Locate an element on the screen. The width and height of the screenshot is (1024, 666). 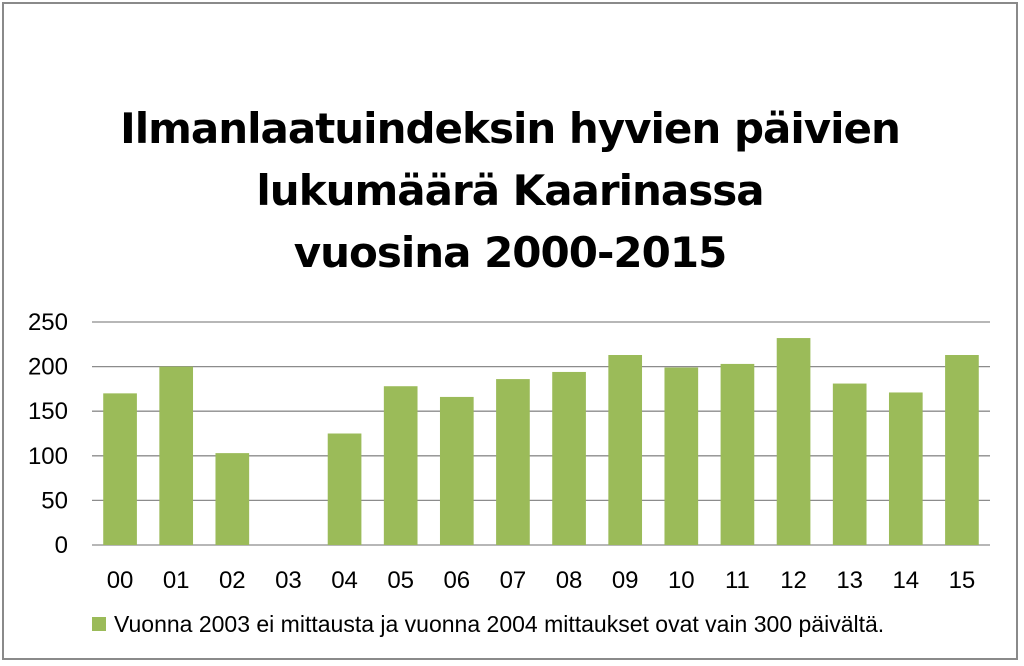
chart-title-line-3: vuosina 2000-2015 is located at coordinates (510, 252).